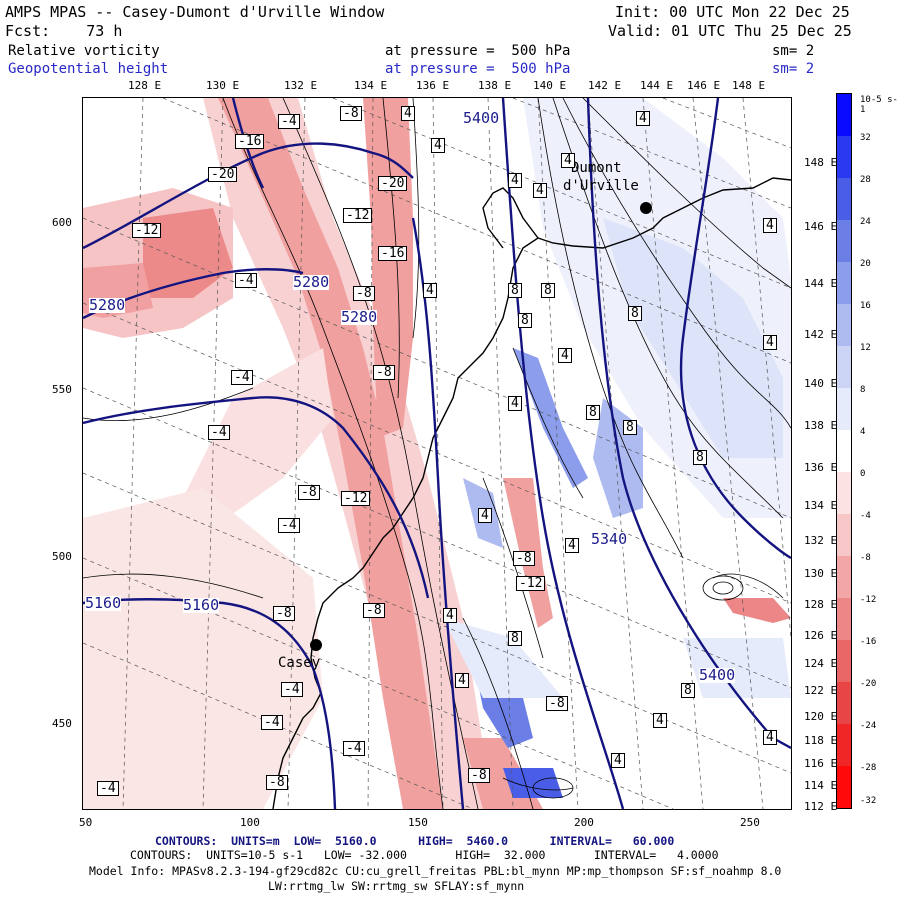  What do you see at coordinates (821, 663) in the screenshot?
I see `right-lon-label: 124 E` at bounding box center [821, 663].